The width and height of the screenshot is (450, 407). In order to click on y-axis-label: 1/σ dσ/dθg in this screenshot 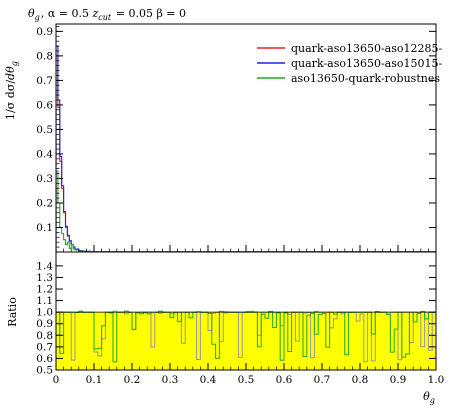, I will do `click(11, 90)`.